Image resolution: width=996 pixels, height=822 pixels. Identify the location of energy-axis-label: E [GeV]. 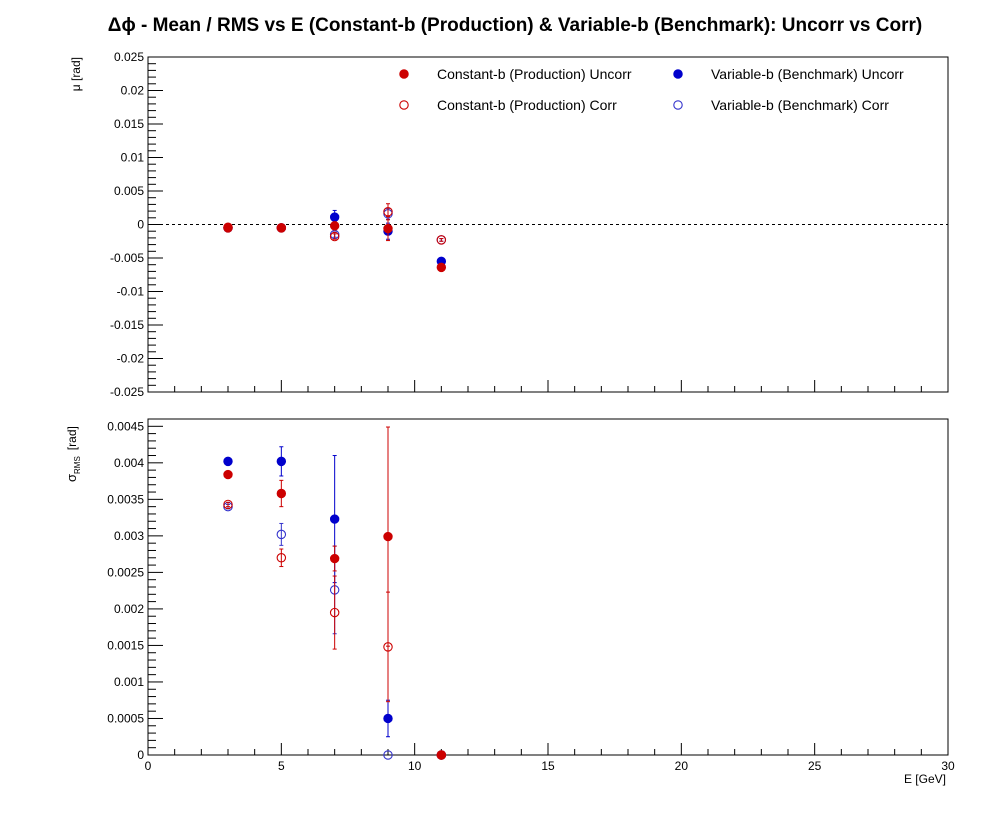
(925, 779).